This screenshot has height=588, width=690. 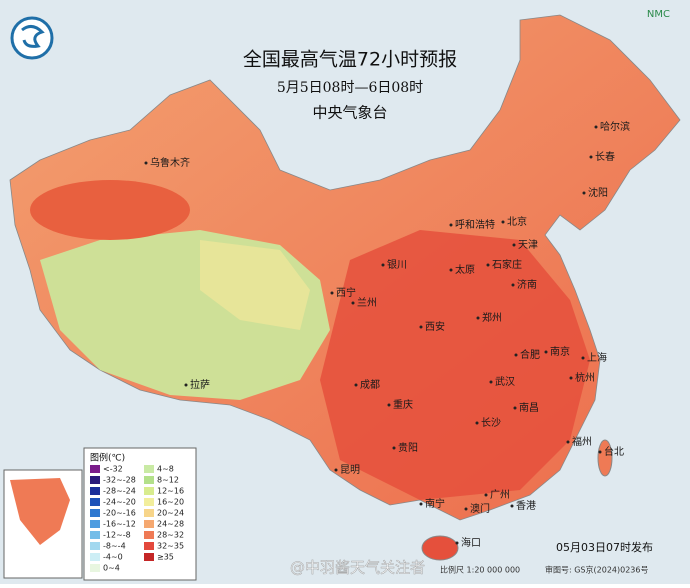 What do you see at coordinates (350, 88) in the screenshot?
I see `subtitle: 5月5日08时—6日08时` at bounding box center [350, 88].